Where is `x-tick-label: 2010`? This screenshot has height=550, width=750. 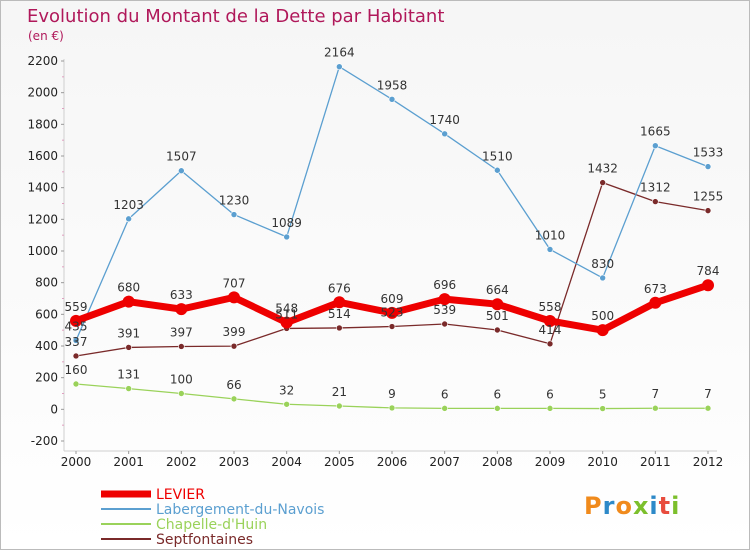
x-tick-label: 2010 is located at coordinates (602, 462).